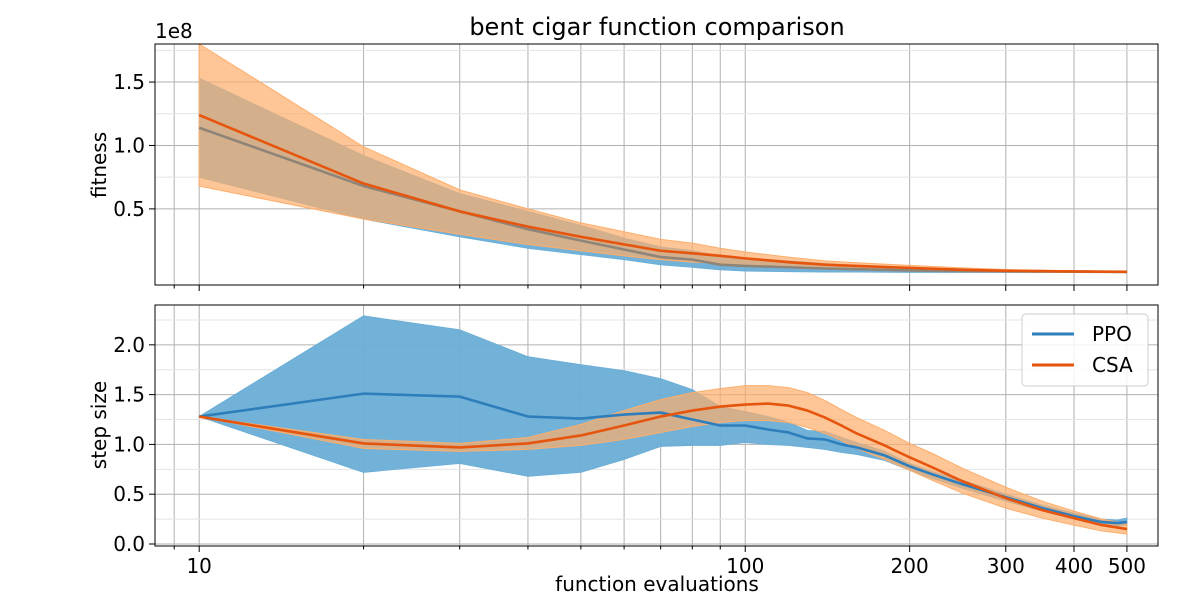  What do you see at coordinates (745, 566) in the screenshot?
I see `x-tick-label: 100` at bounding box center [745, 566].